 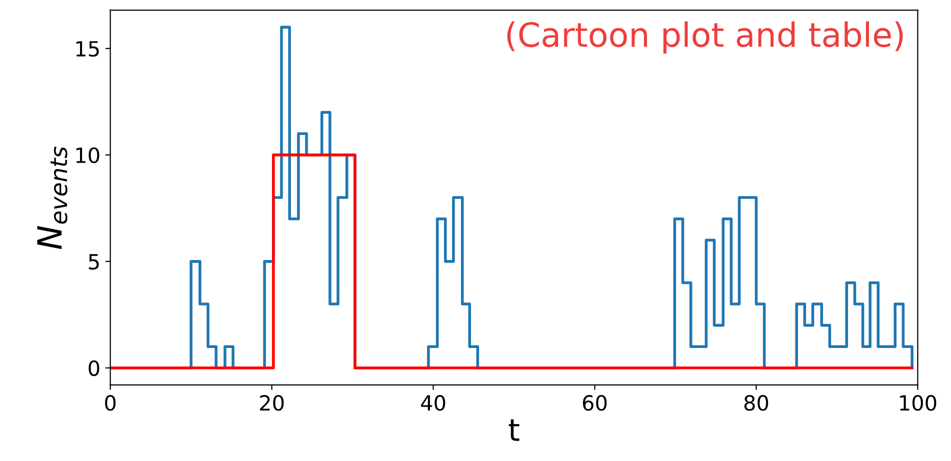 I want to click on x-tick-label: 0, so click(x=110, y=403).